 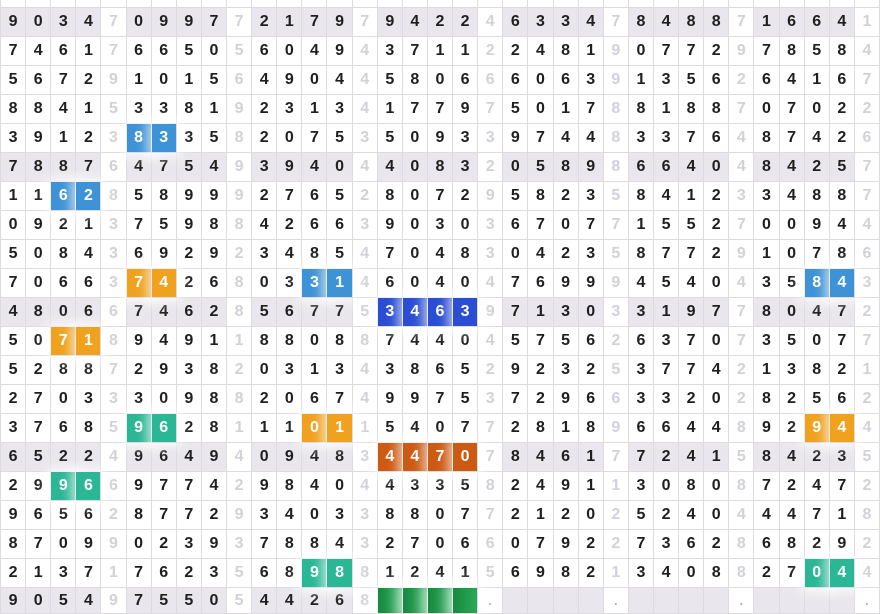 I want to click on separator-cell: 9, so click(x=742, y=51).